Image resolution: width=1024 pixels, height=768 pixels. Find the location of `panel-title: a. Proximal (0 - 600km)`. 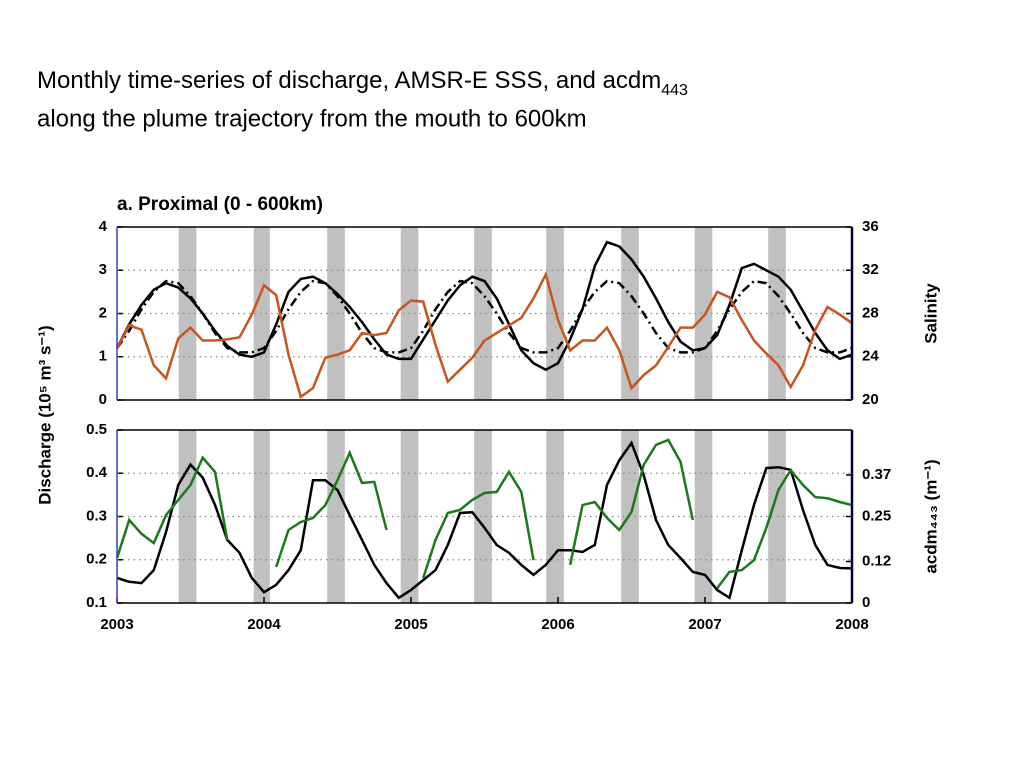

panel-title: a. Proximal (0 - 600km) is located at coordinates (220, 204).